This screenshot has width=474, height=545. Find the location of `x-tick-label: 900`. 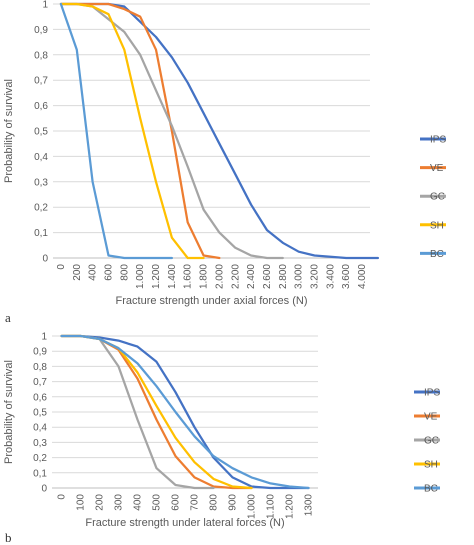

x-tick-label: 900 is located at coordinates (233, 502).